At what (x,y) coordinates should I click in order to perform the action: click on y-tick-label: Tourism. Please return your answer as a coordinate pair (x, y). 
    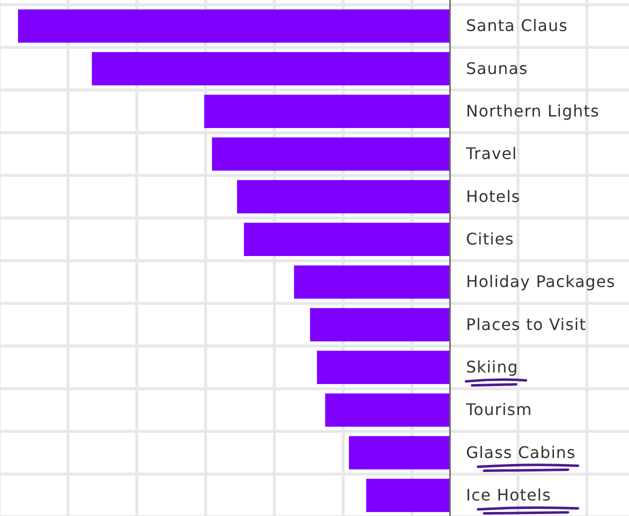
    Looking at the image, I should click on (498, 410).